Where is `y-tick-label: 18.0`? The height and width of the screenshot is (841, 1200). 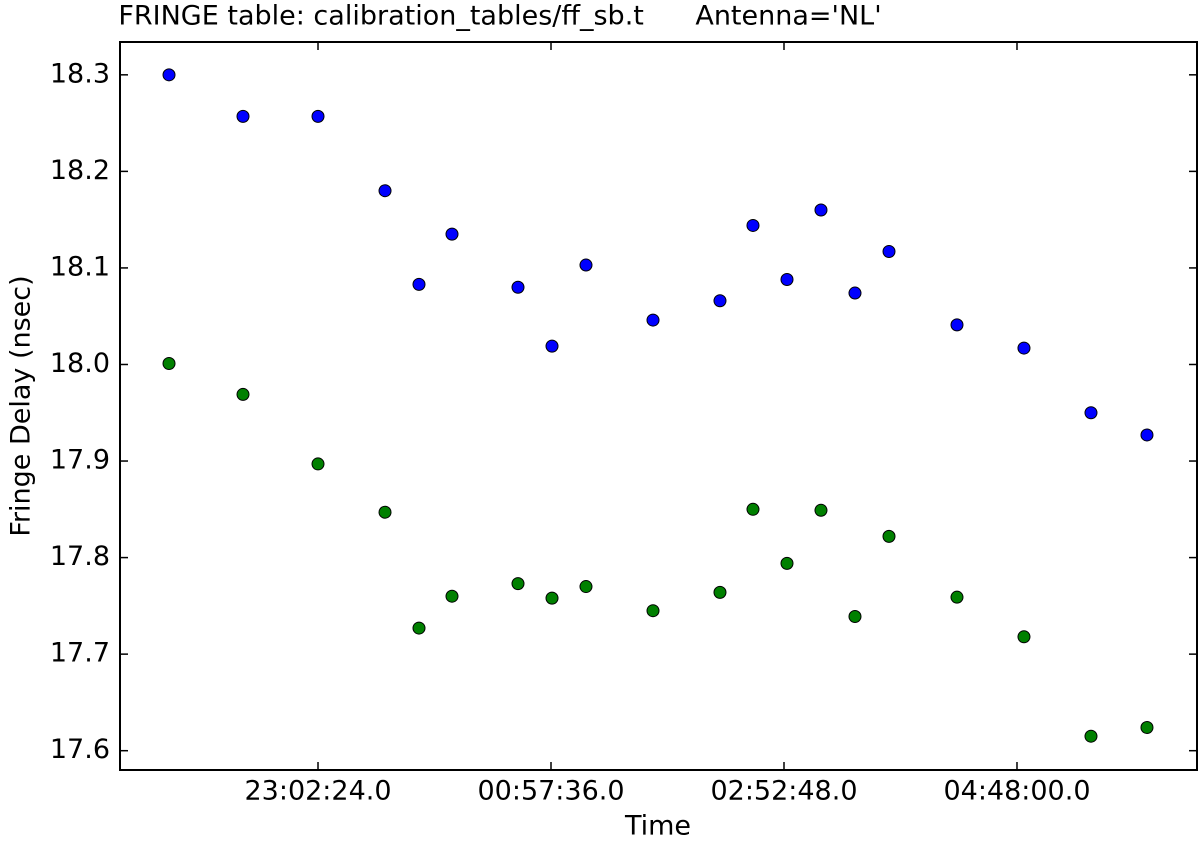 y-tick-label: 18.0 is located at coordinates (80, 363).